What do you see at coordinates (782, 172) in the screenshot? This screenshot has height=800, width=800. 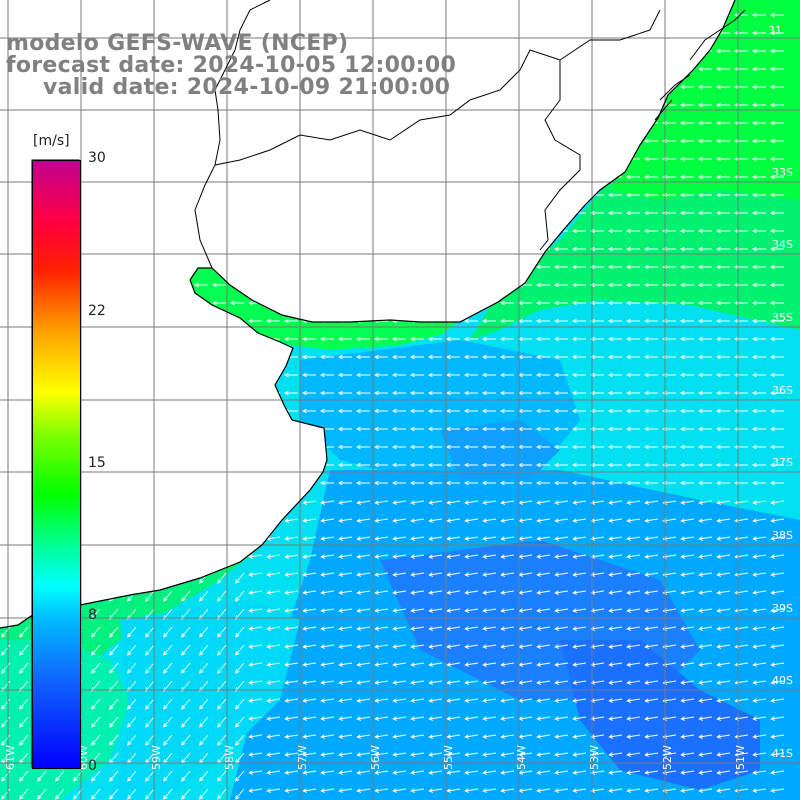 I see `lat-label: 33S` at bounding box center [782, 172].